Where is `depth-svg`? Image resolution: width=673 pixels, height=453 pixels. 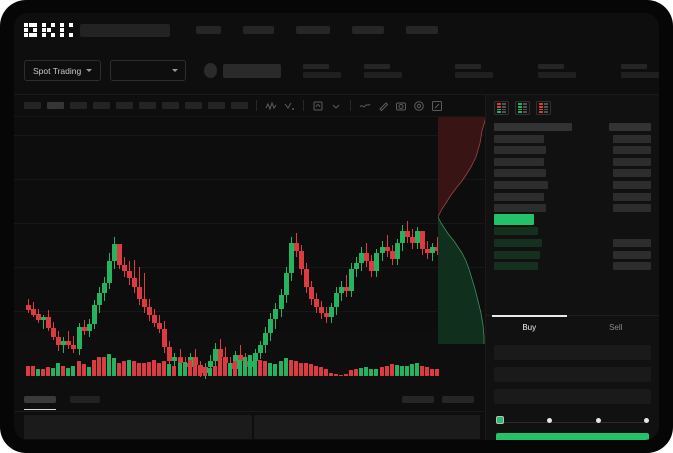 depth-svg is located at coordinates (462, 230).